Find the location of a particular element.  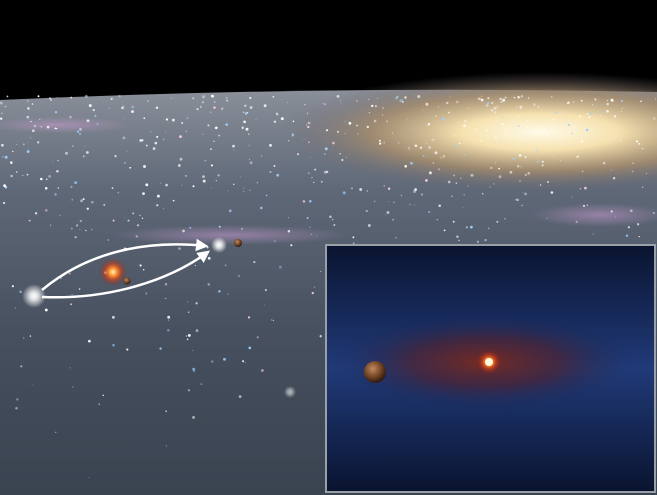

planet is located at coordinates (127, 281).